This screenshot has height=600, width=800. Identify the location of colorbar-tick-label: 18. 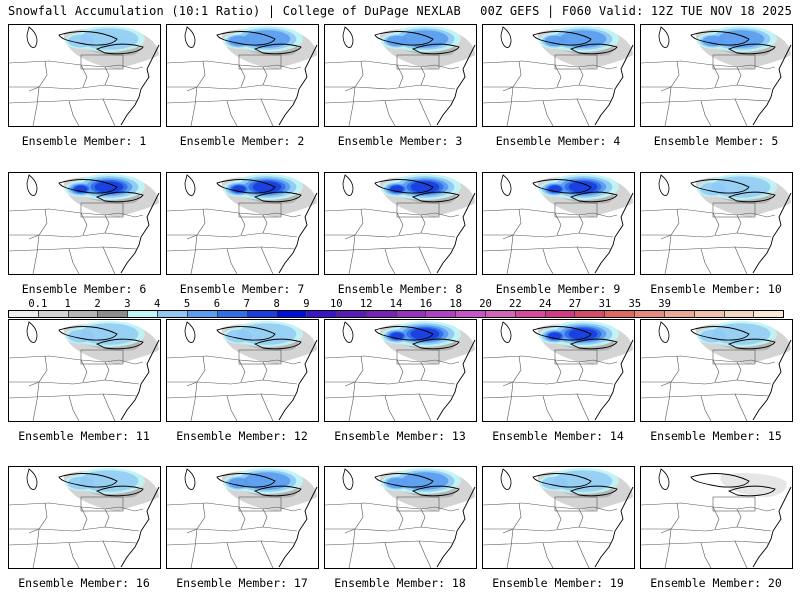
(456, 304).